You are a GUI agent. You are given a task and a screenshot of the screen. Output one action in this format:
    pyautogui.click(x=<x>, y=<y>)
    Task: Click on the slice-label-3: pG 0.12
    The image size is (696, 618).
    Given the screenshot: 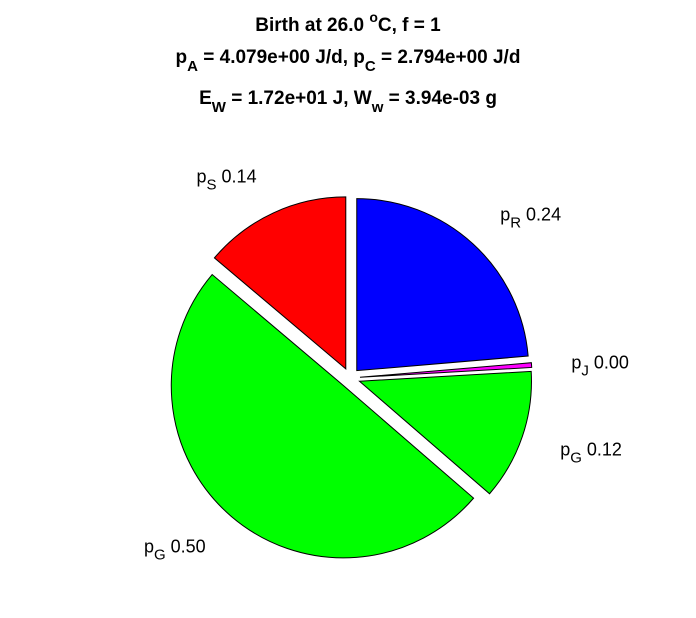 What is the action you would take?
    pyautogui.click(x=591, y=453)
    